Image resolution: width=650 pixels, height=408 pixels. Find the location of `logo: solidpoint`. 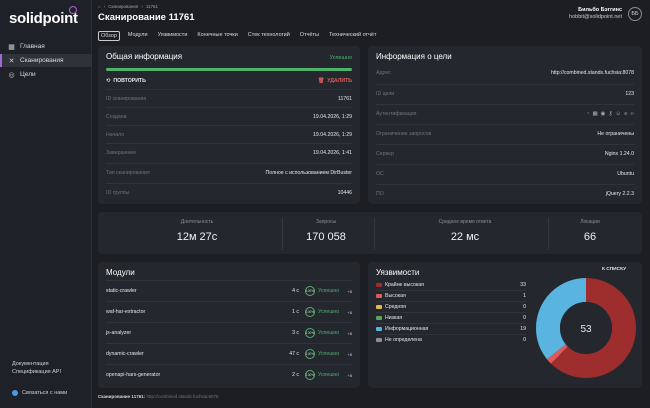

logo: solidpoint is located at coordinates (43, 18).